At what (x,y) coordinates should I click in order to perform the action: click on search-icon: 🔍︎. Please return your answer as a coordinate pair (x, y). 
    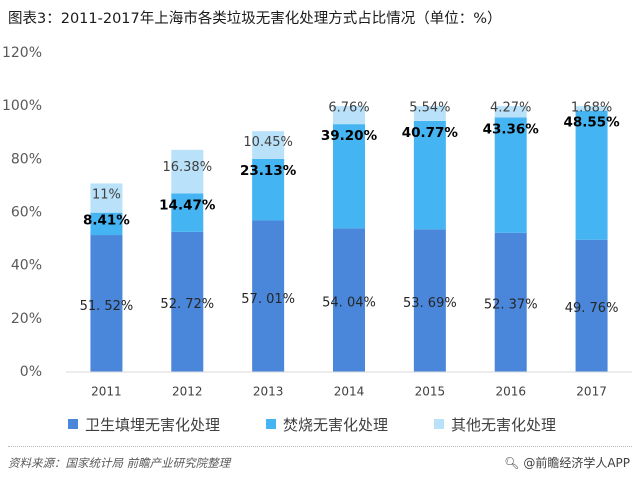
    Looking at the image, I should click on (512, 462).